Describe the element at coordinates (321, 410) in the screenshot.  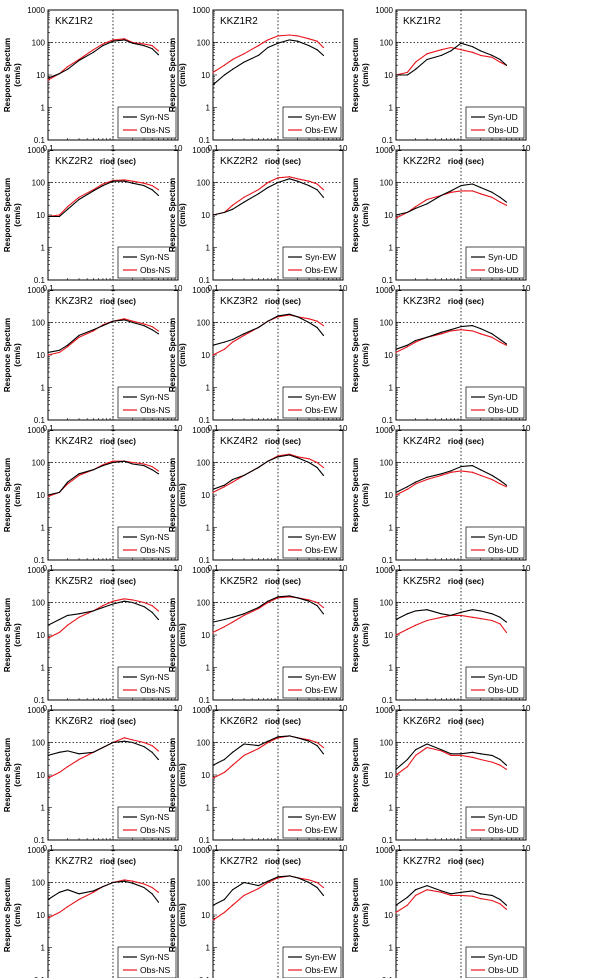
I see `legend-label-obs: Obs-EW` at that location.